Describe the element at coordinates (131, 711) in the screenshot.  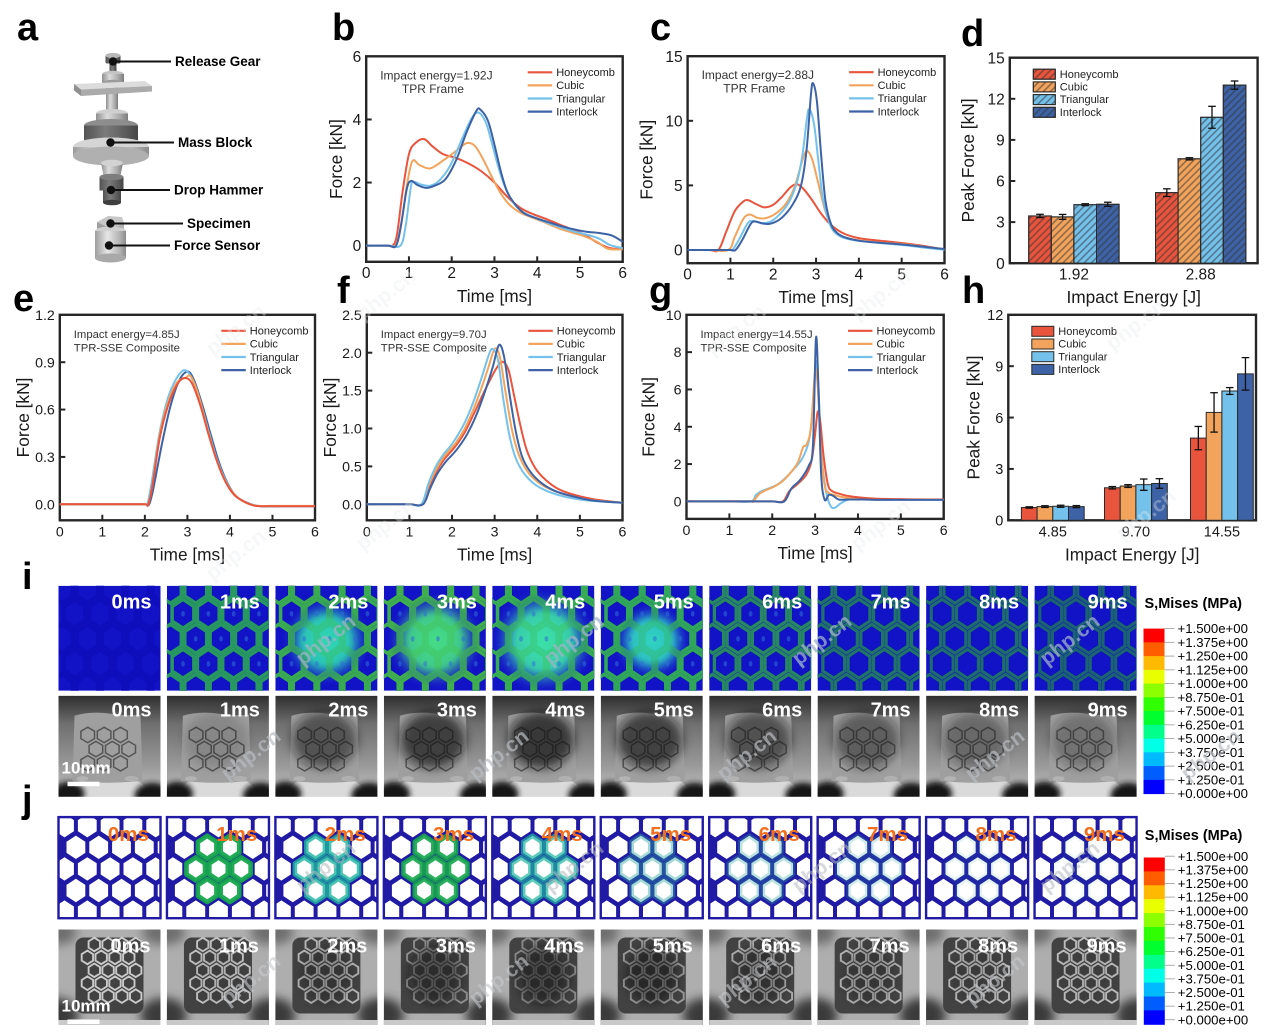
I see `svg-text: 0ms` at that location.